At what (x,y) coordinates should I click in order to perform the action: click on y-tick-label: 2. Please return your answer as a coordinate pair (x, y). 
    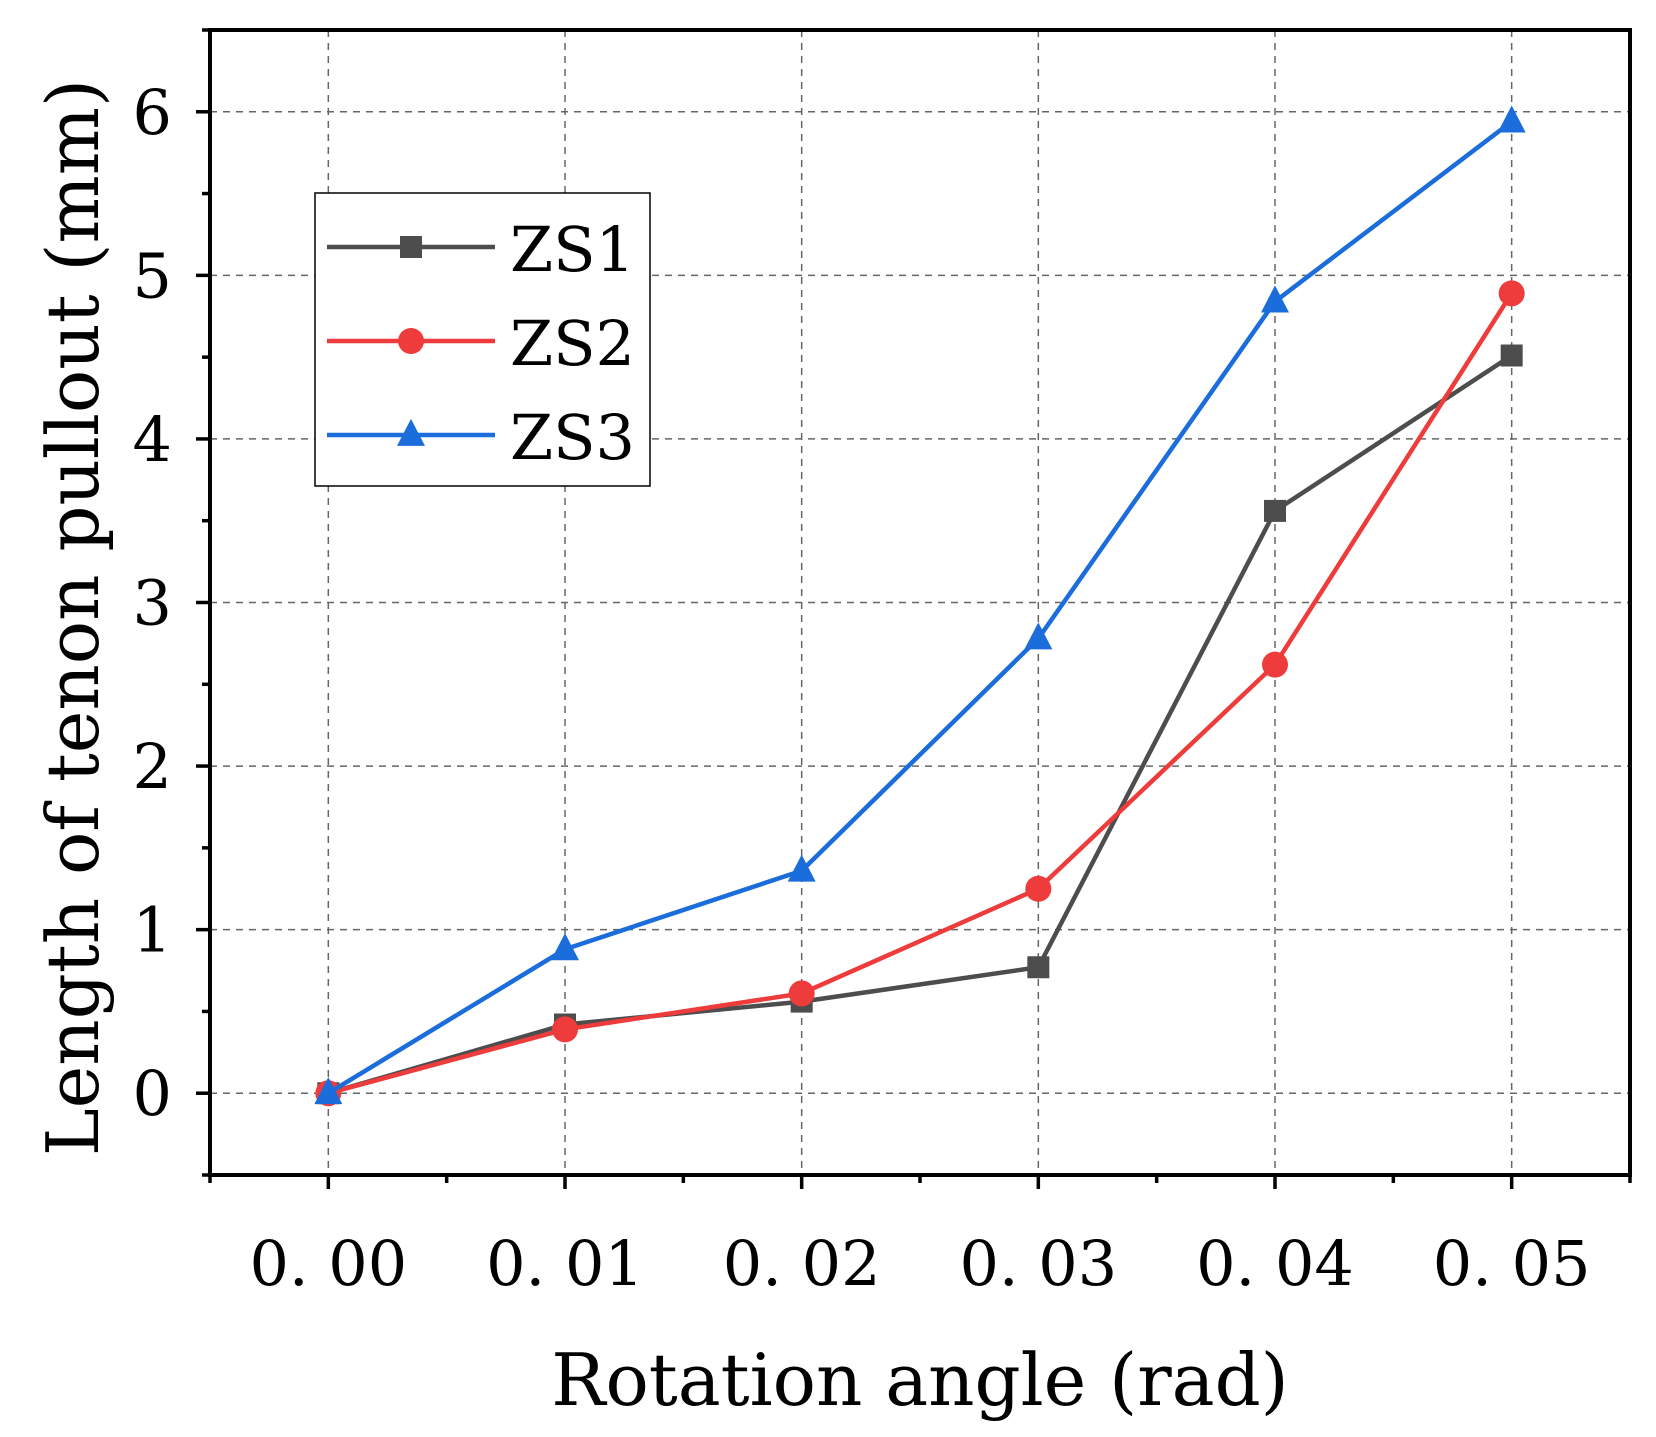
    Looking at the image, I should click on (152, 766).